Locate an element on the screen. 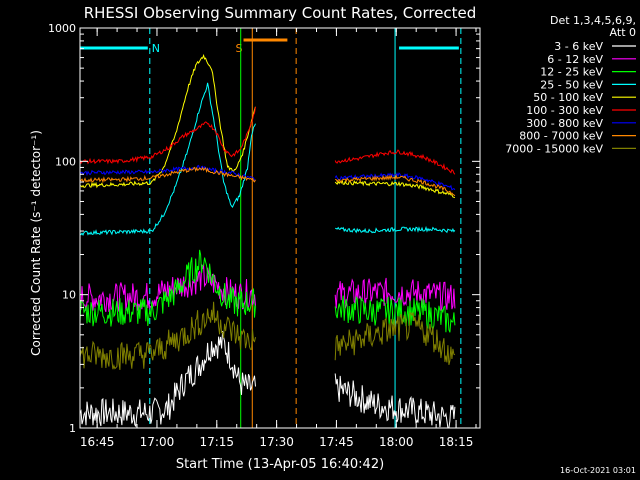  y-tick-label: 100 is located at coordinates (65, 161).